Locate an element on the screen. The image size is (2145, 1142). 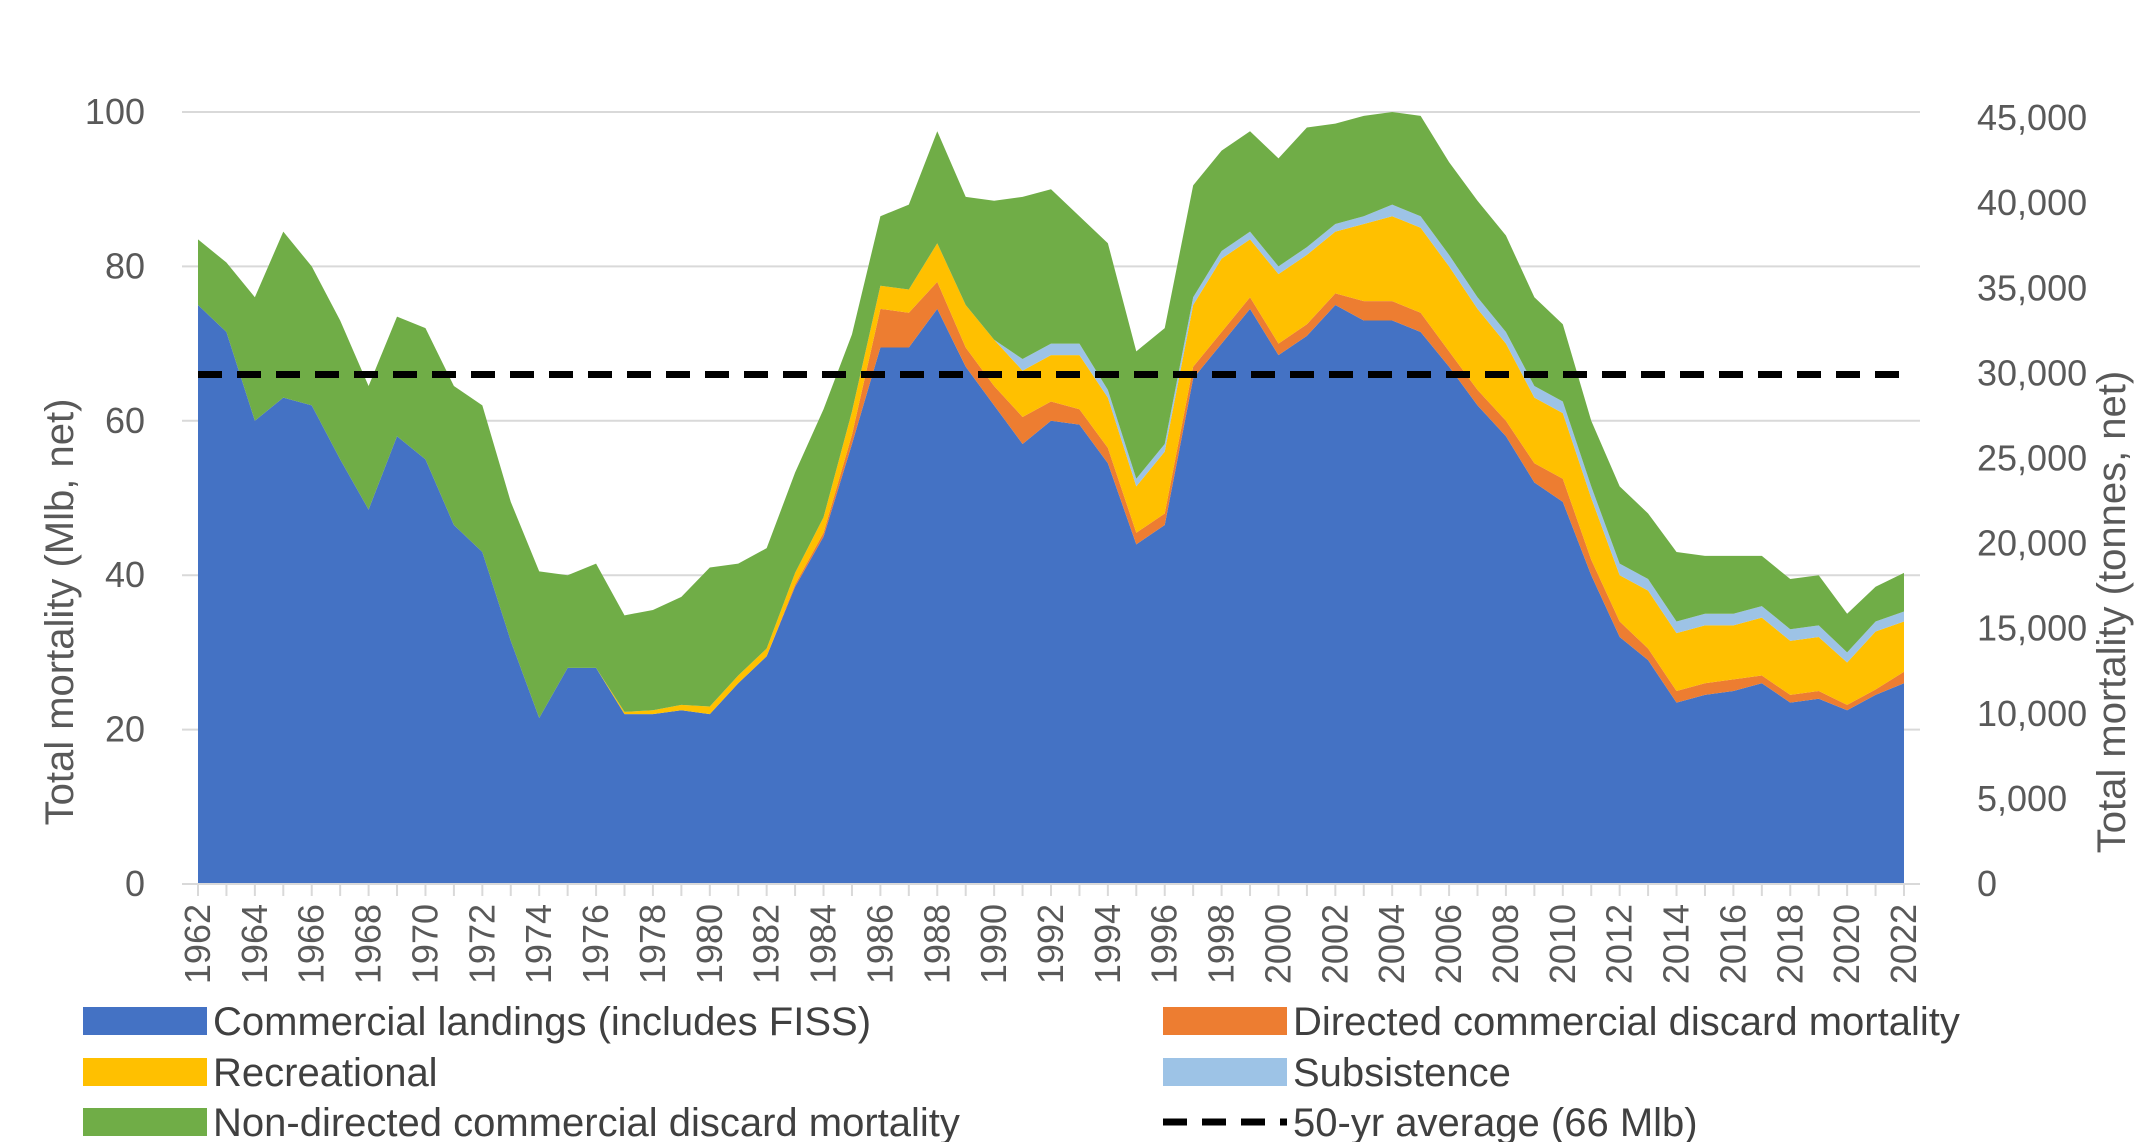
x-tick-label: 1966 is located at coordinates (311, 944).